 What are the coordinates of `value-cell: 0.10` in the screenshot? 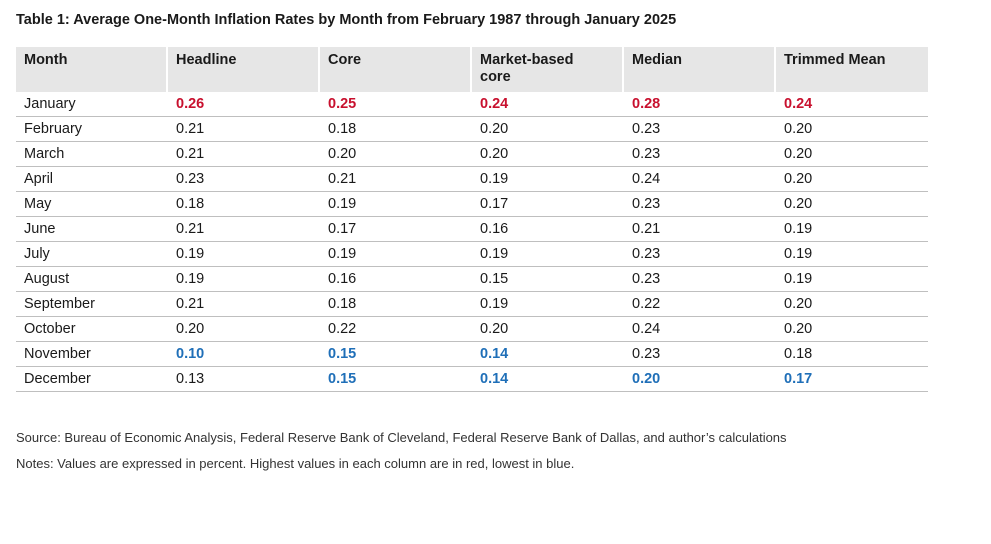 It's located at (244, 354).